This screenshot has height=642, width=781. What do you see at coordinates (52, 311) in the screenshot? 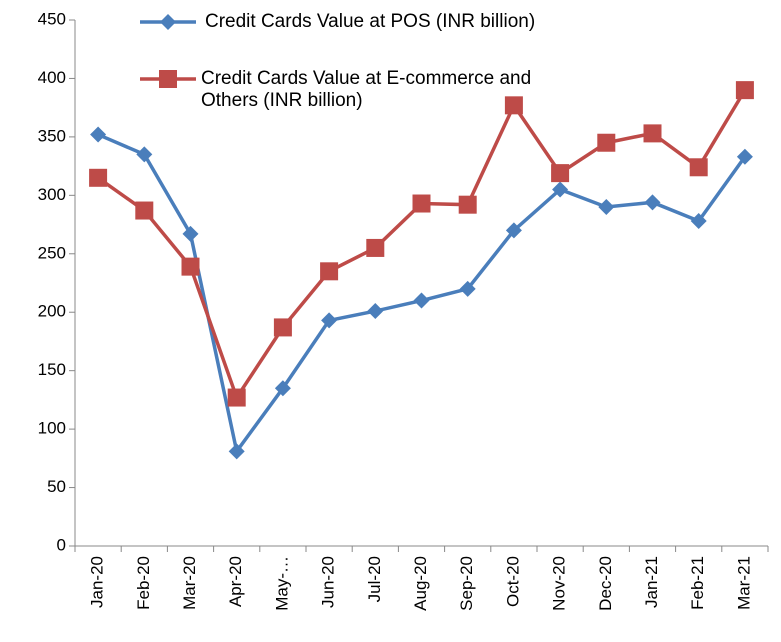
I see `y-tick-label: 200` at bounding box center [52, 311].